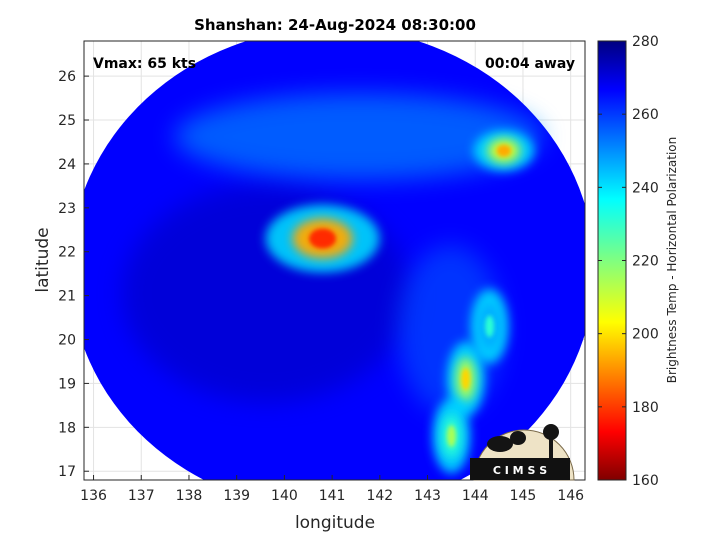  I want to click on vmax-label: Vmax: 65 kts, so click(144, 64).